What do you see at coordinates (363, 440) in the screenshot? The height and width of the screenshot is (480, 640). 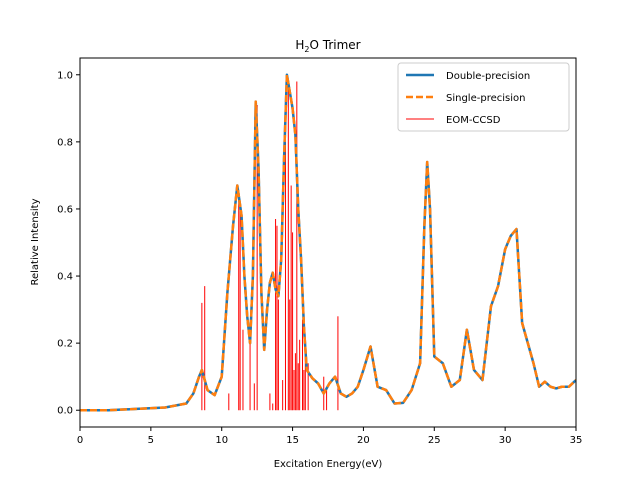 I see `x-tick-label: 20` at bounding box center [363, 440].